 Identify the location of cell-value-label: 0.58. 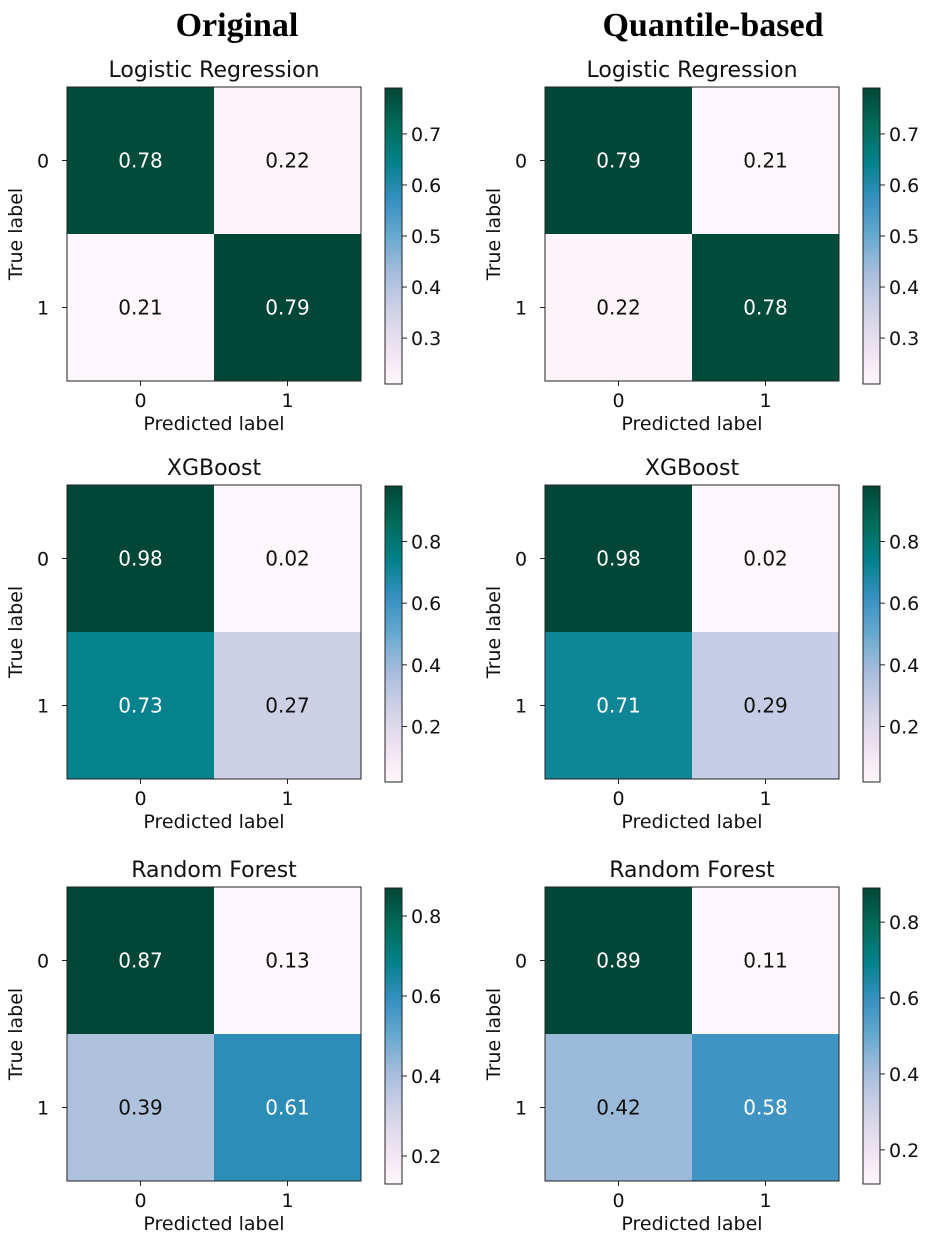
(765, 1108).